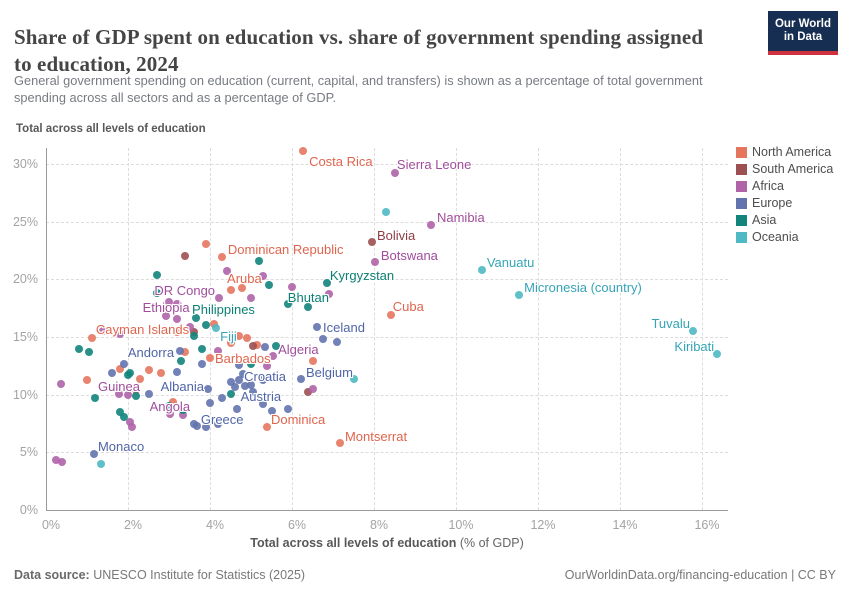  Describe the element at coordinates (408, 307) in the screenshot. I see `country-label: Cuba` at that location.